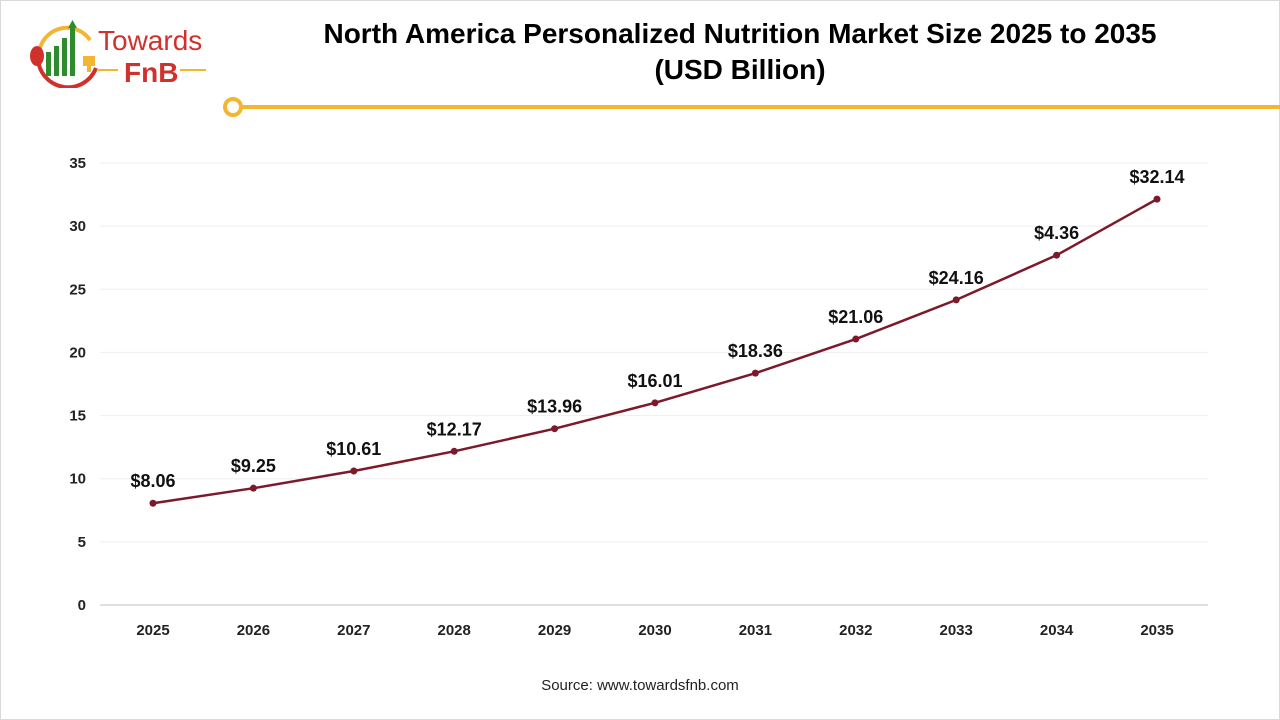 The image size is (1280, 720). I want to click on y-tick-label: 20, so click(77, 352).